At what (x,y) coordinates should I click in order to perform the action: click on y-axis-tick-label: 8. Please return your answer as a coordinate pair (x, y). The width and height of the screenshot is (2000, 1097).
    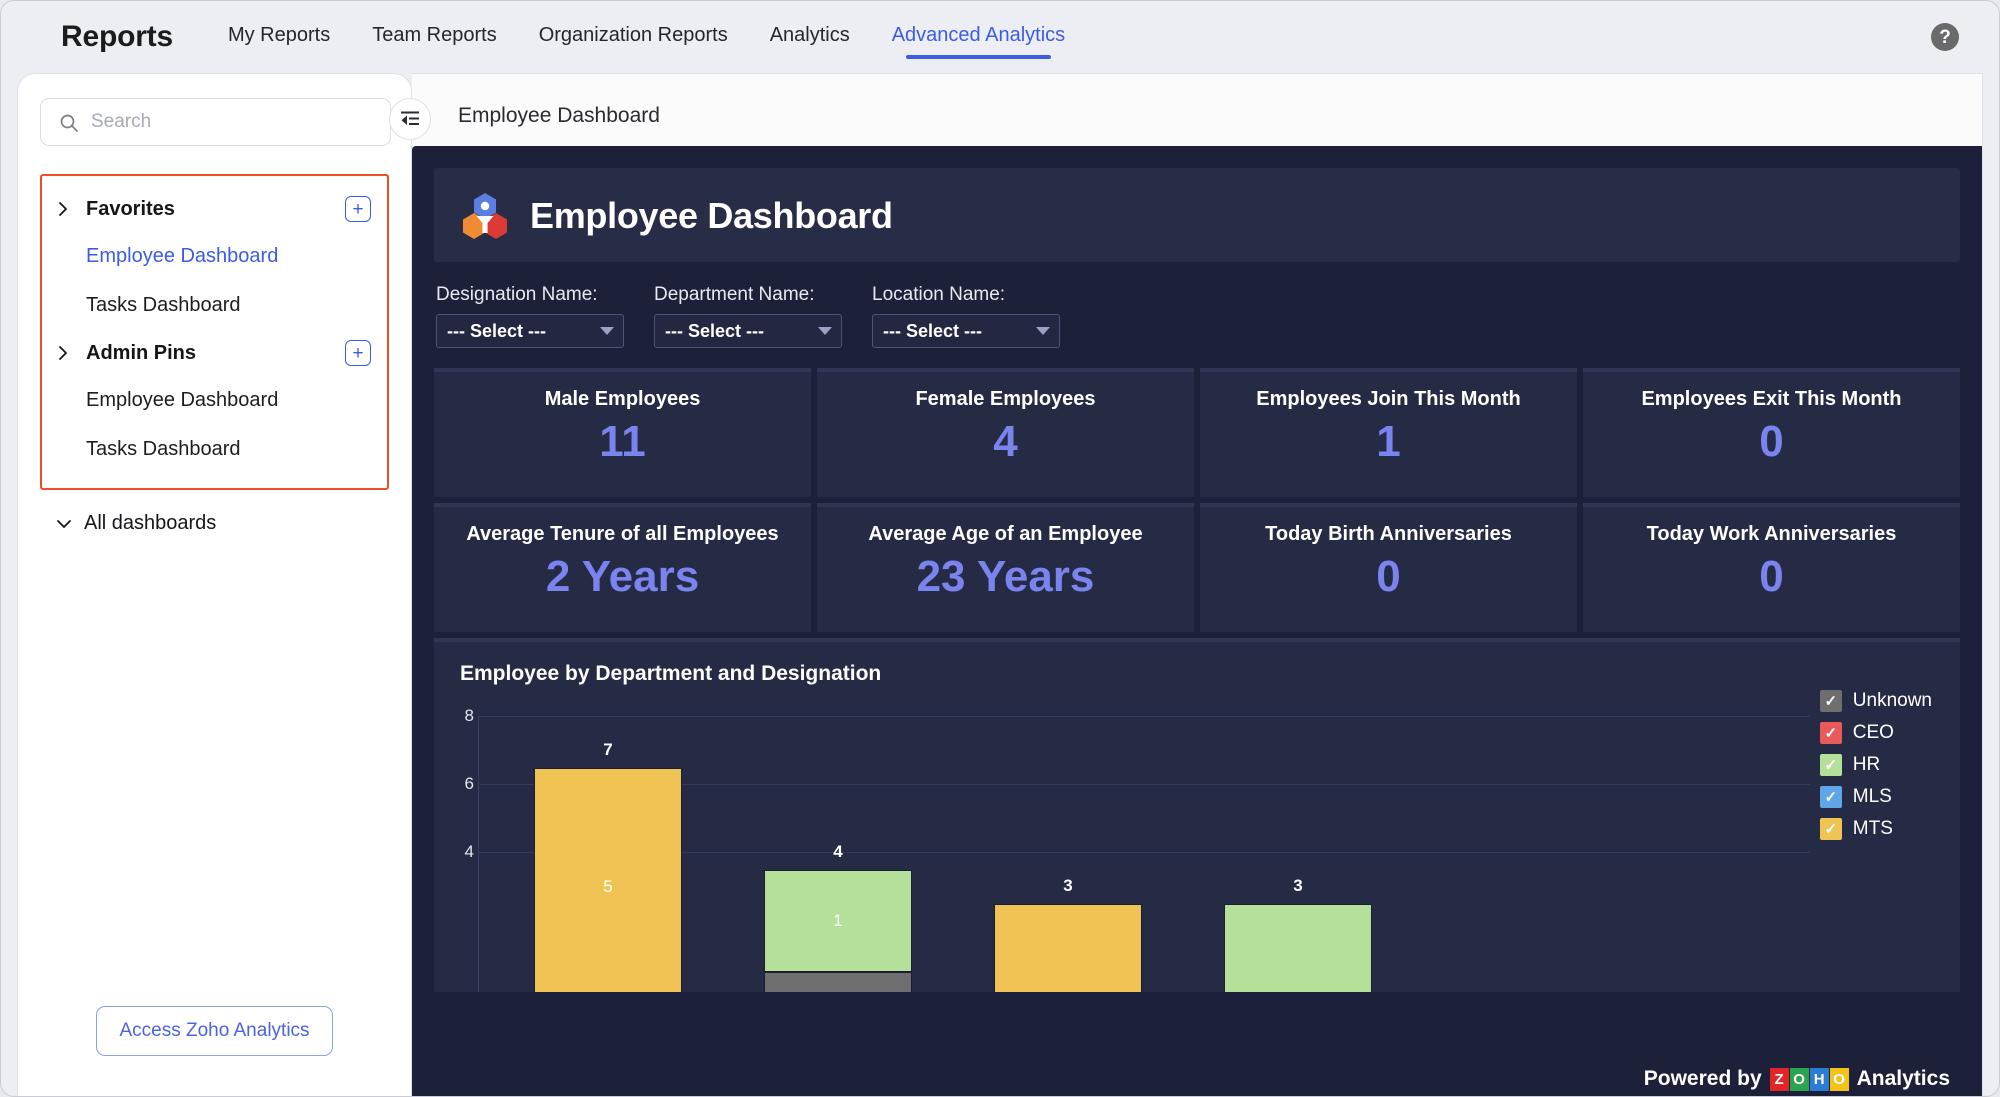
    Looking at the image, I should click on (469, 715).